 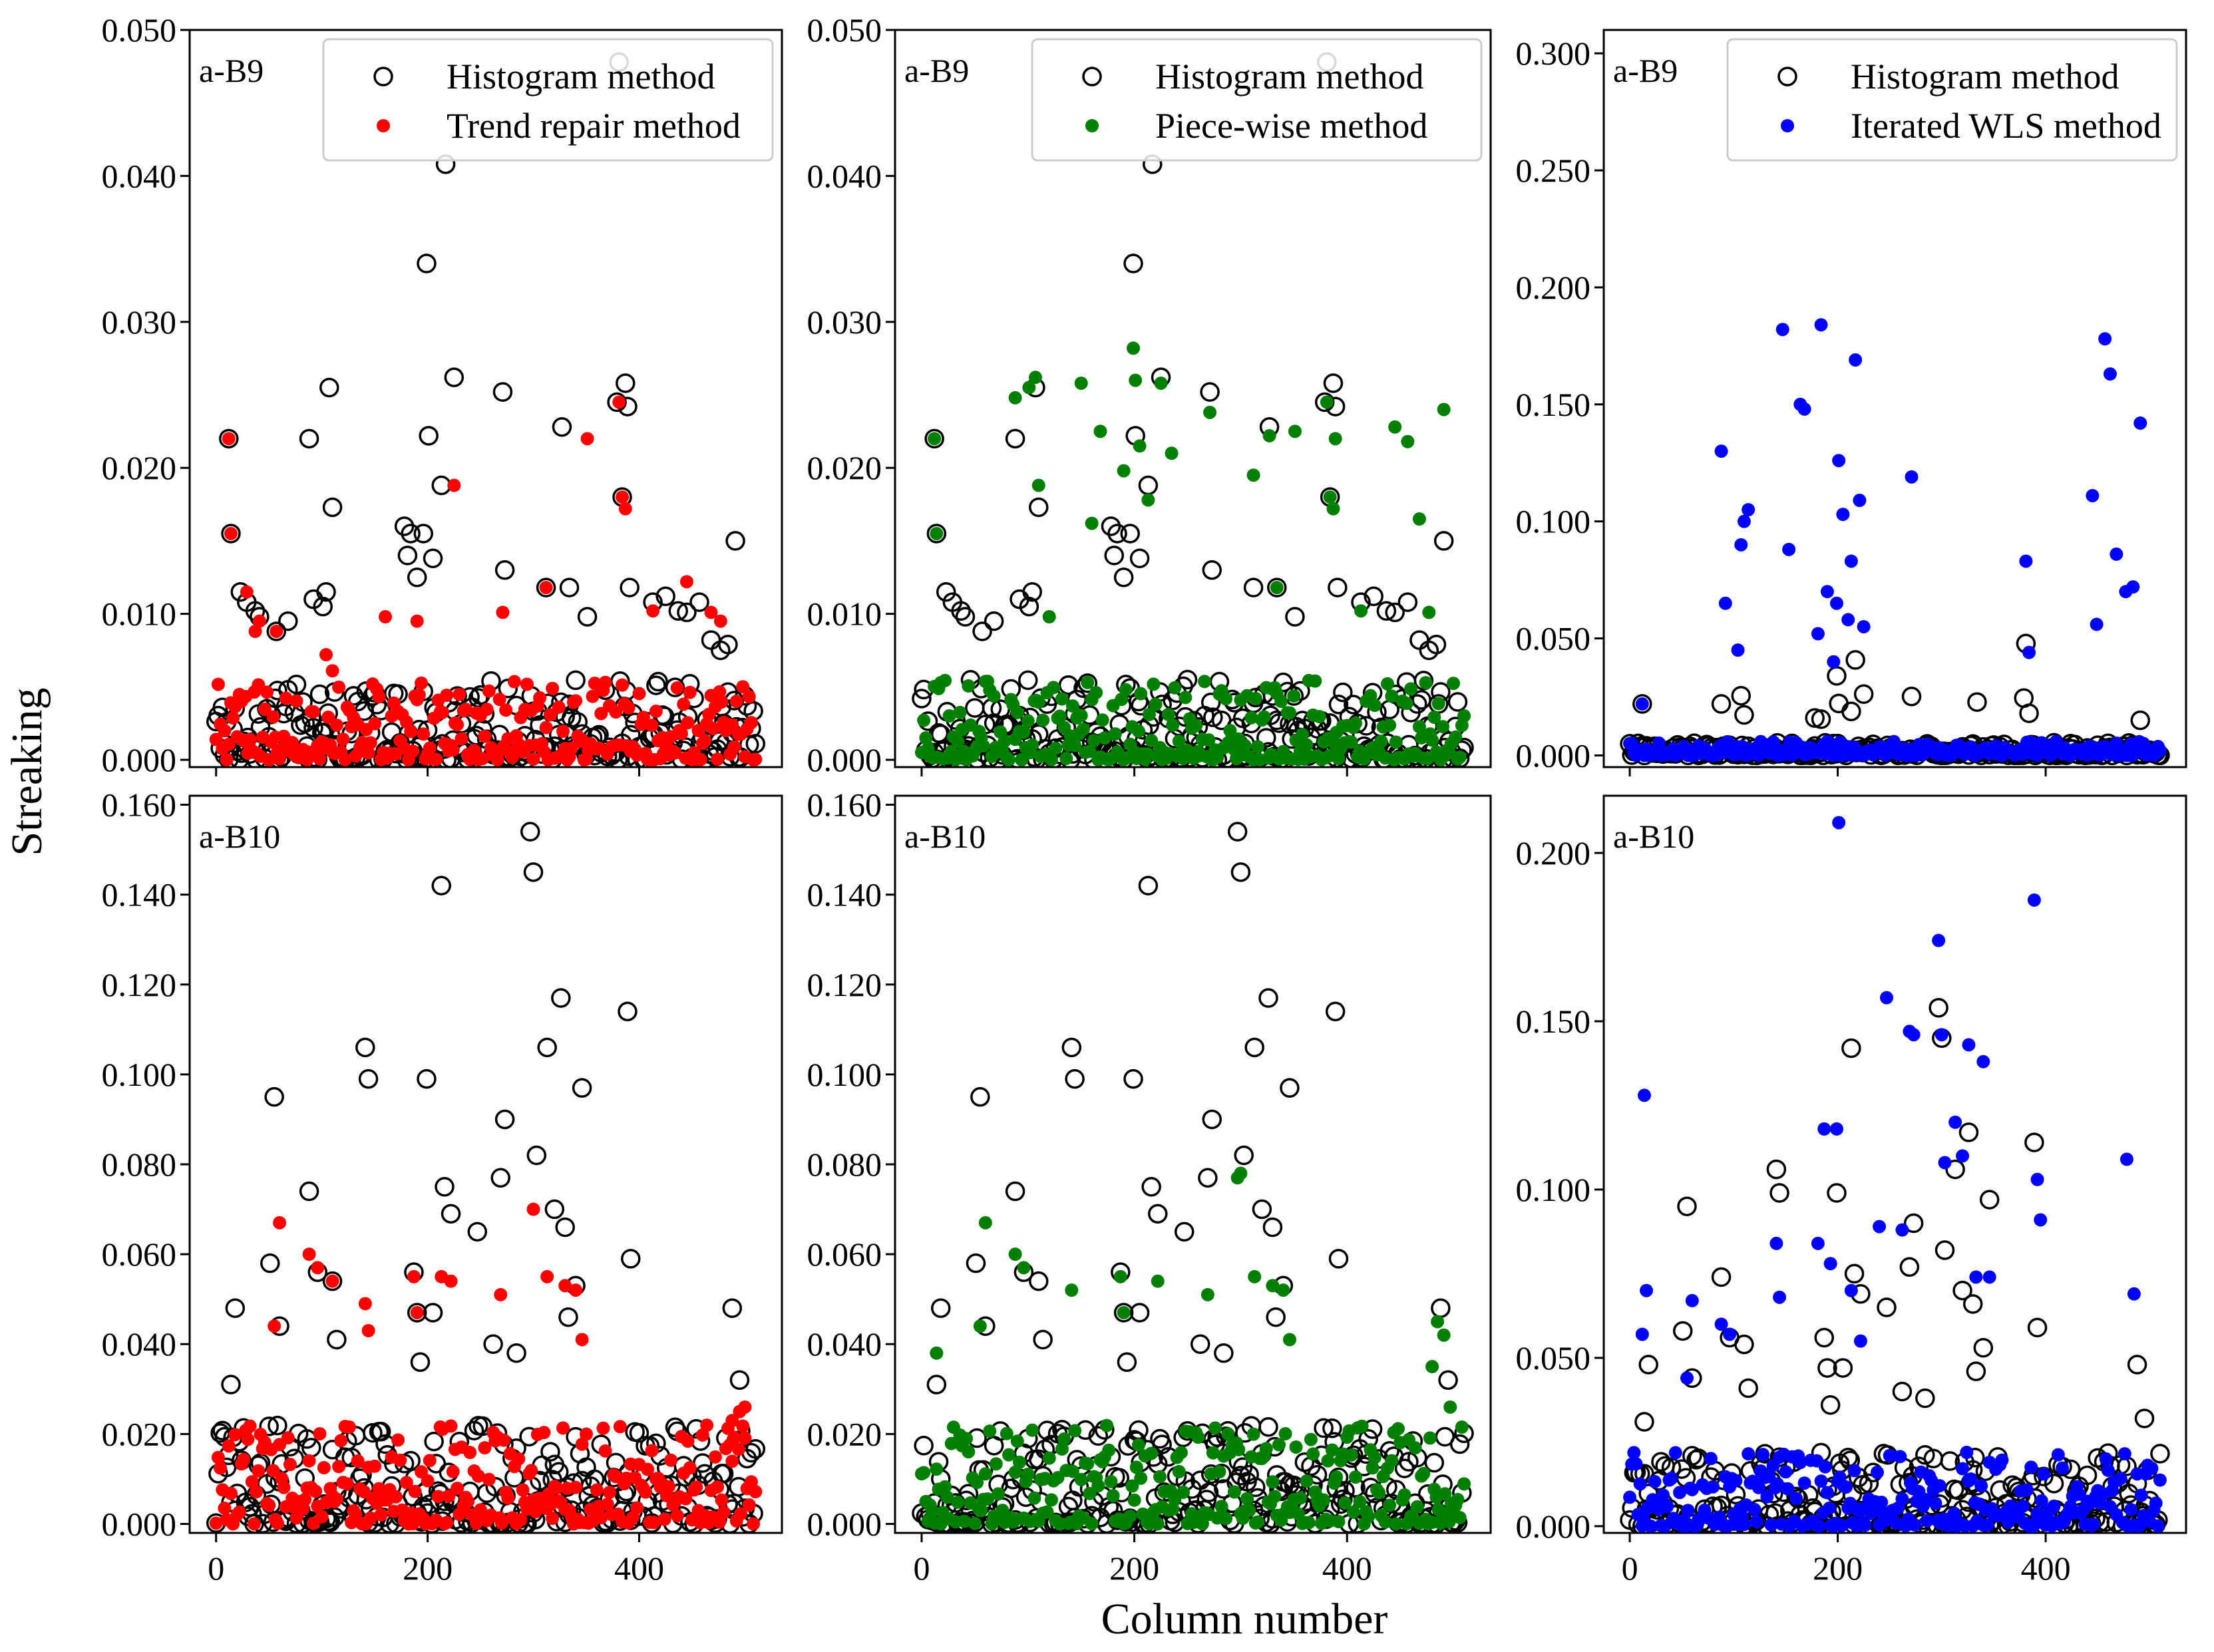 What do you see at coordinates (1553, 521) in the screenshot?
I see `y-tick-label: 0.100` at bounding box center [1553, 521].